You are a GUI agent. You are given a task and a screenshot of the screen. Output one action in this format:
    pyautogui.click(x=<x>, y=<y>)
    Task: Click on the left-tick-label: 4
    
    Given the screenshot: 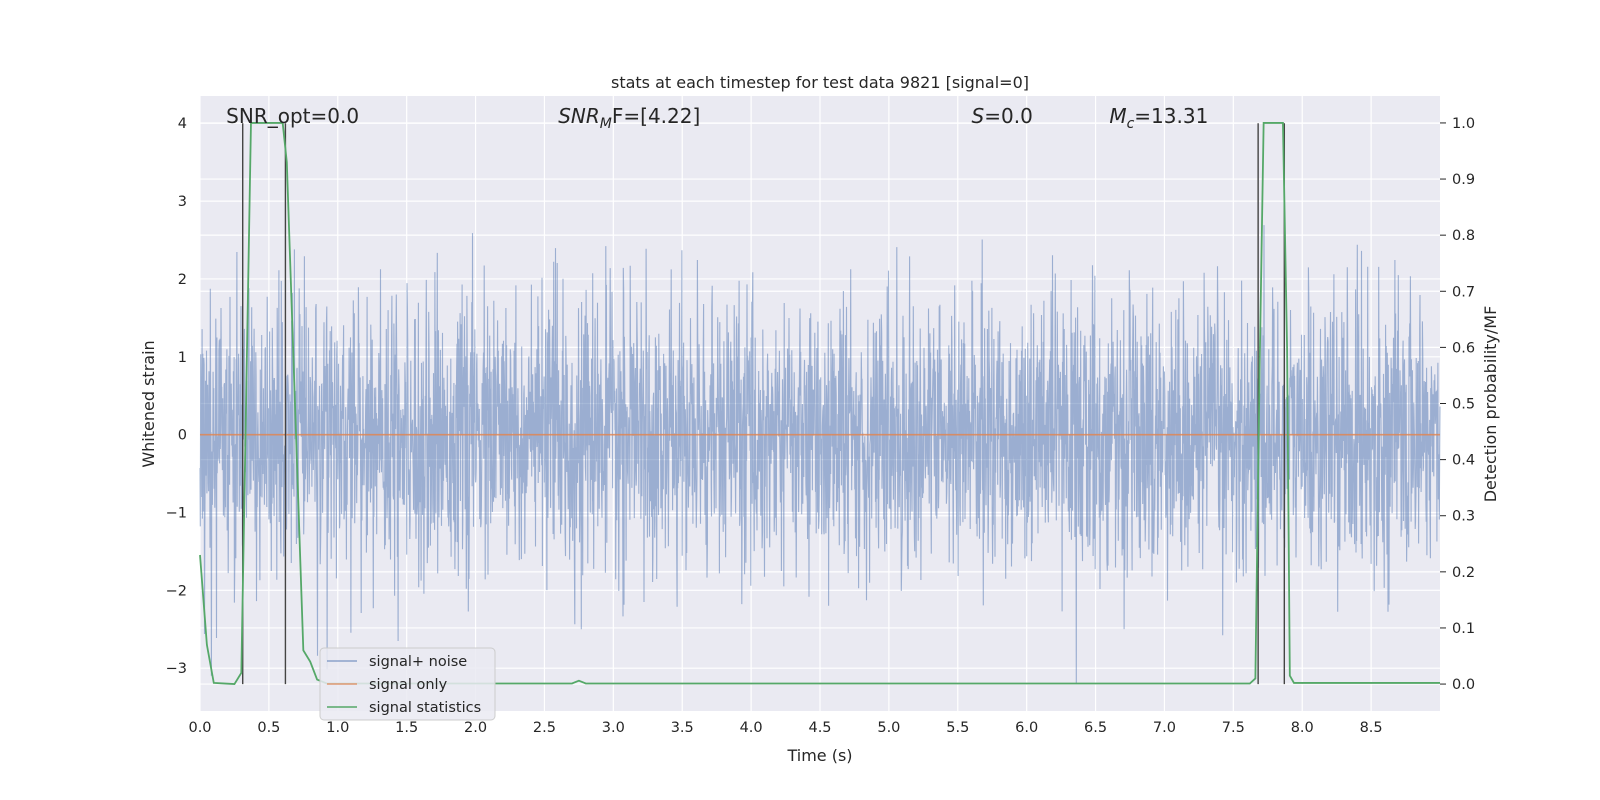 What is the action you would take?
    pyautogui.click(x=182, y=124)
    